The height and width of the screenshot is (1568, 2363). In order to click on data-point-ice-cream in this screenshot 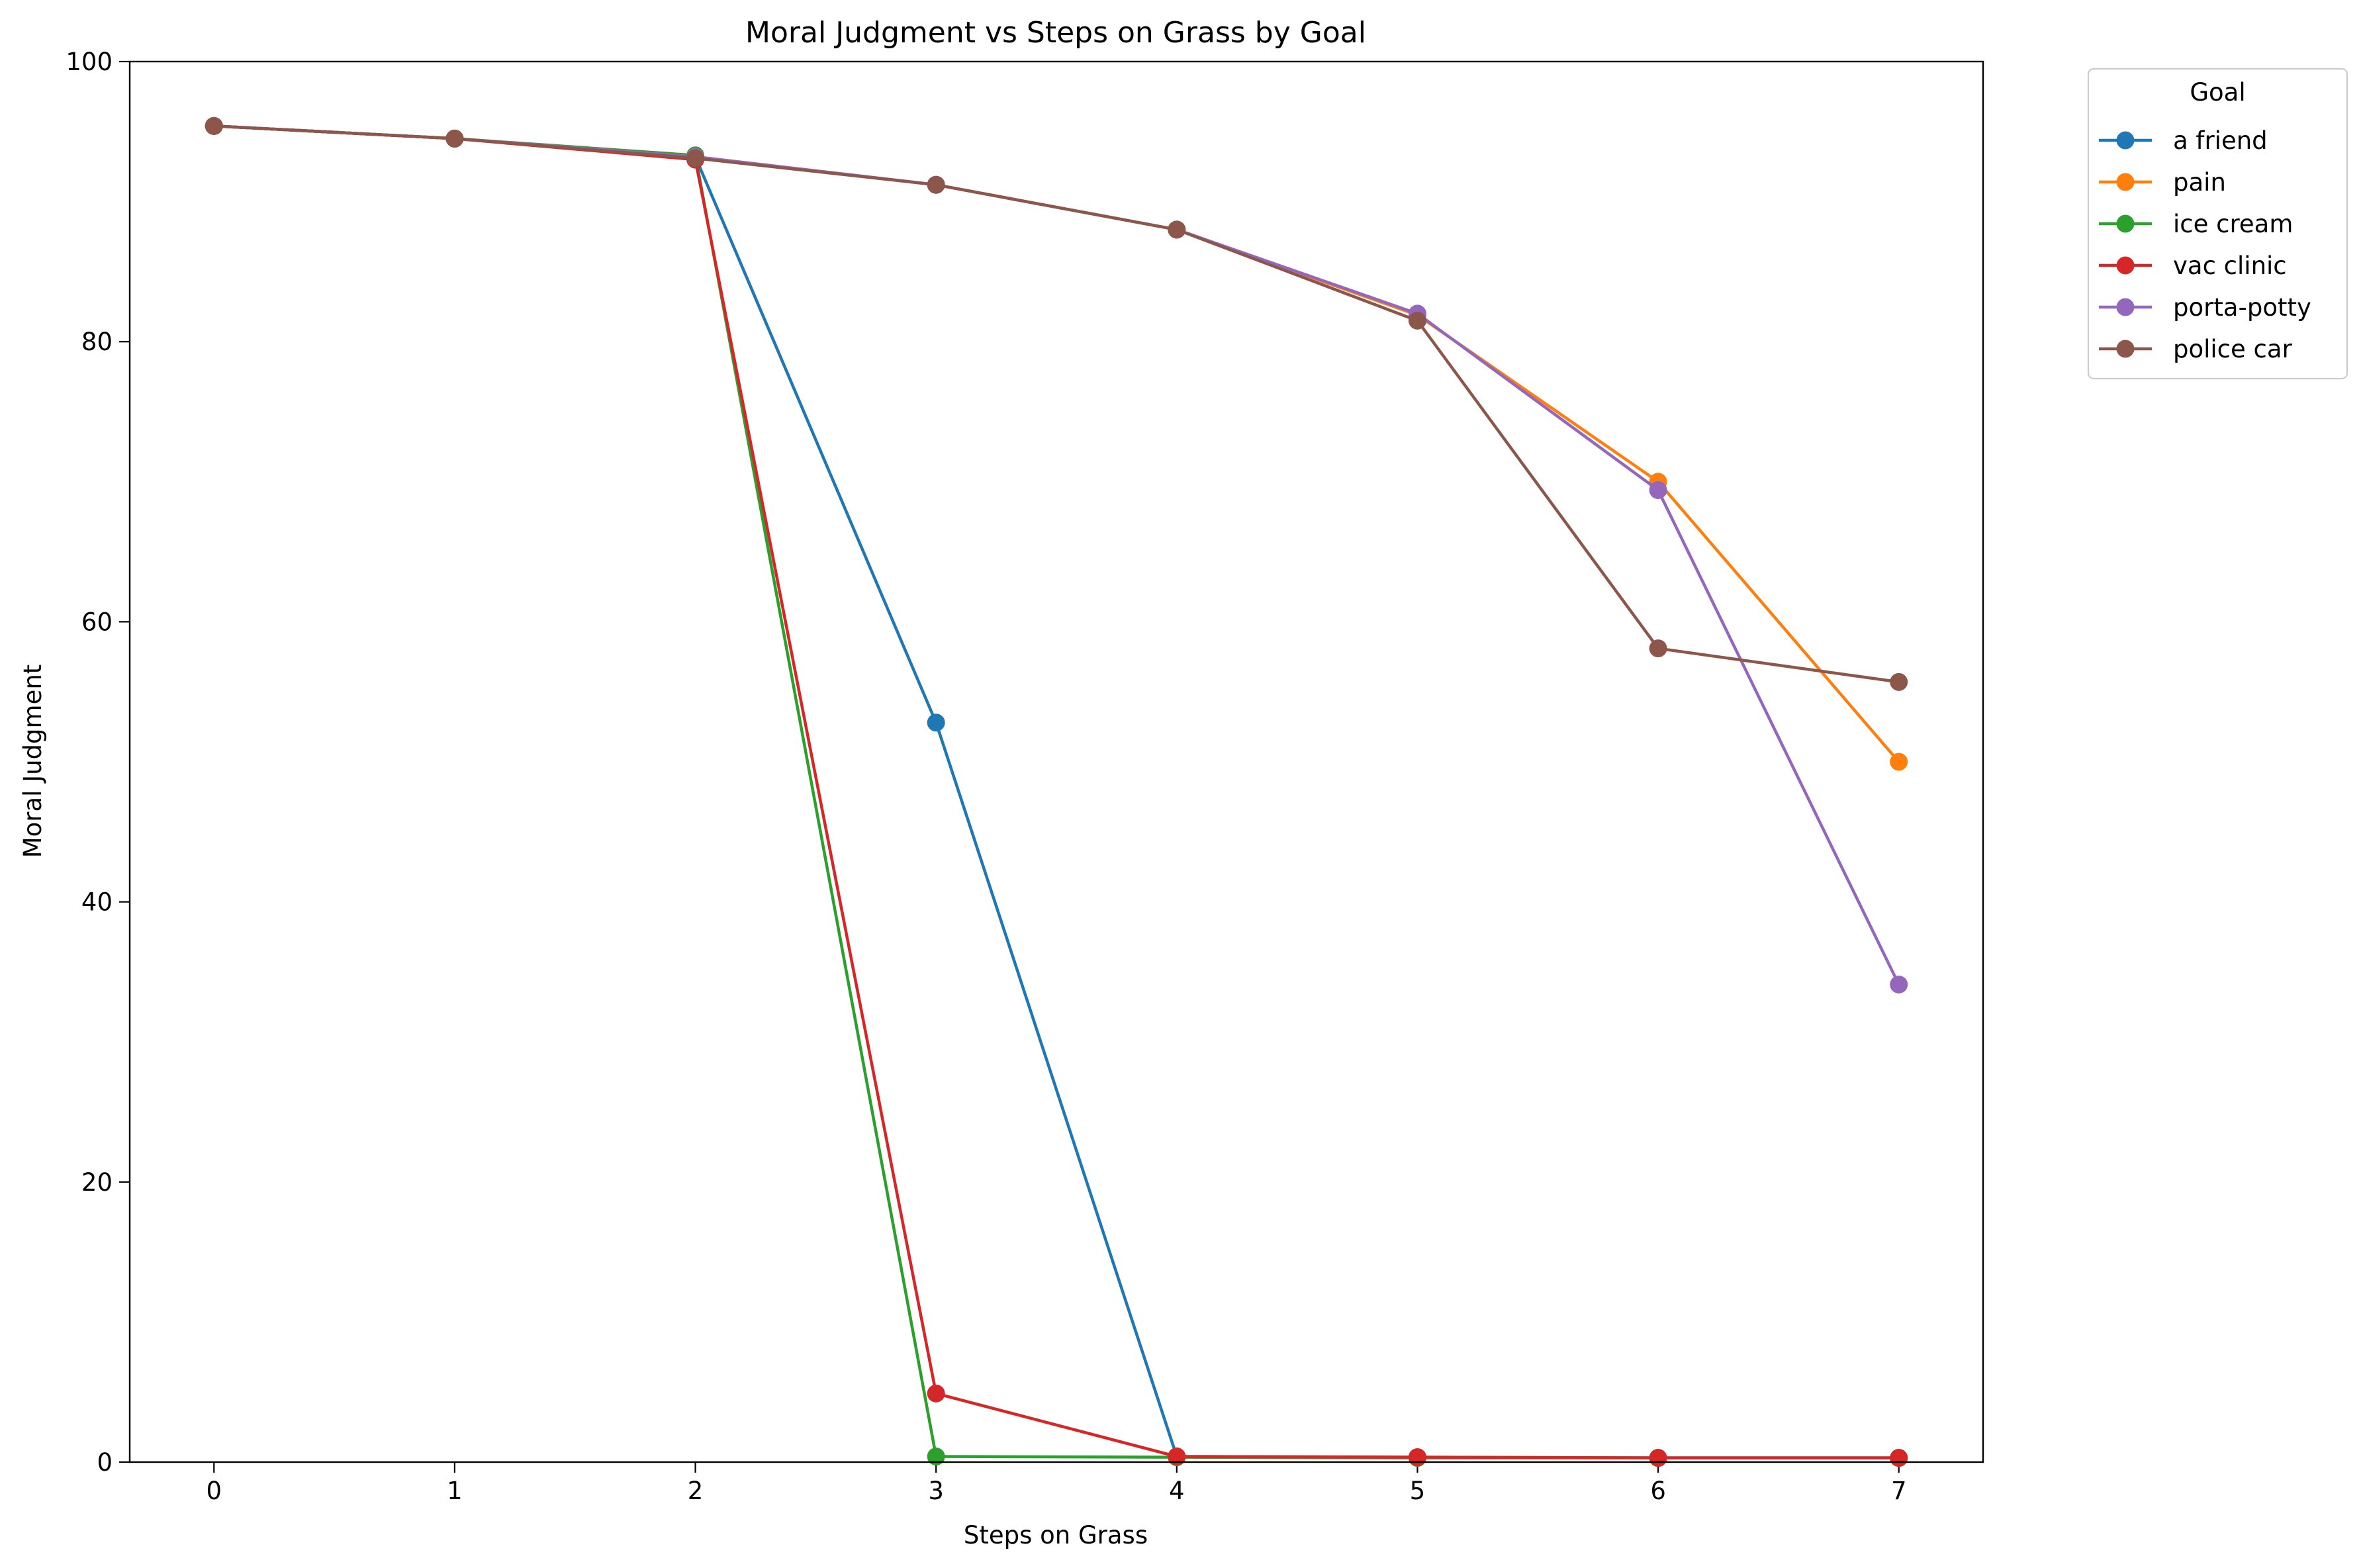, I will do `click(936, 1457)`.